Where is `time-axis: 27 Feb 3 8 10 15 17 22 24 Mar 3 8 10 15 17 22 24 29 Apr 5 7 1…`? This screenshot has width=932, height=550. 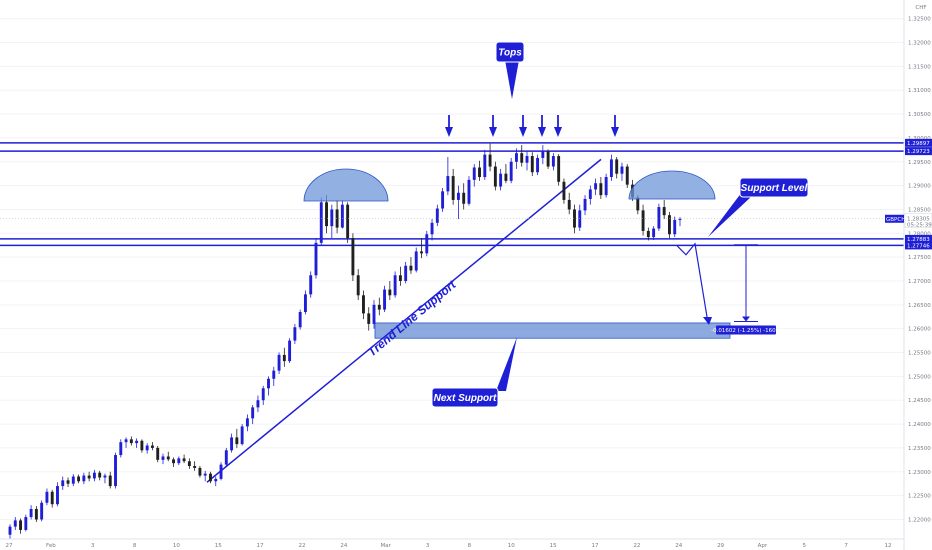
time-axis: 27 Feb 3 8 10 15 17 22 24 Mar 3 8 10 15 17 22 24 29 Apr 5 7 1… is located at coordinates (449, 546).